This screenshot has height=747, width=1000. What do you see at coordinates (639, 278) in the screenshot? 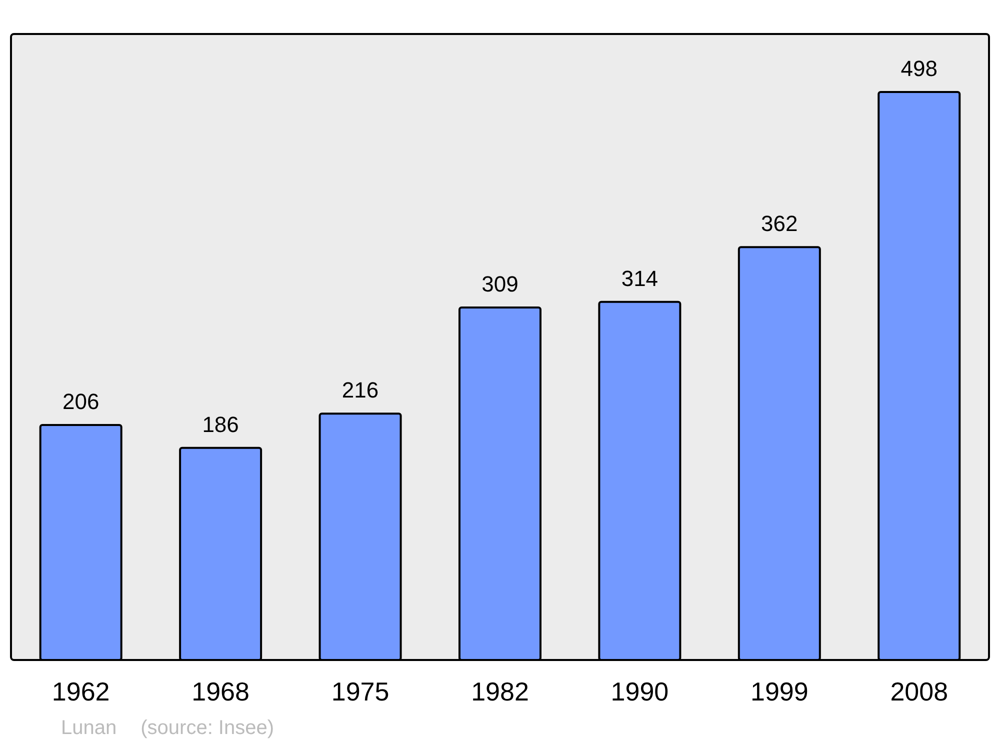
I see `data-label: 314` at bounding box center [639, 278].